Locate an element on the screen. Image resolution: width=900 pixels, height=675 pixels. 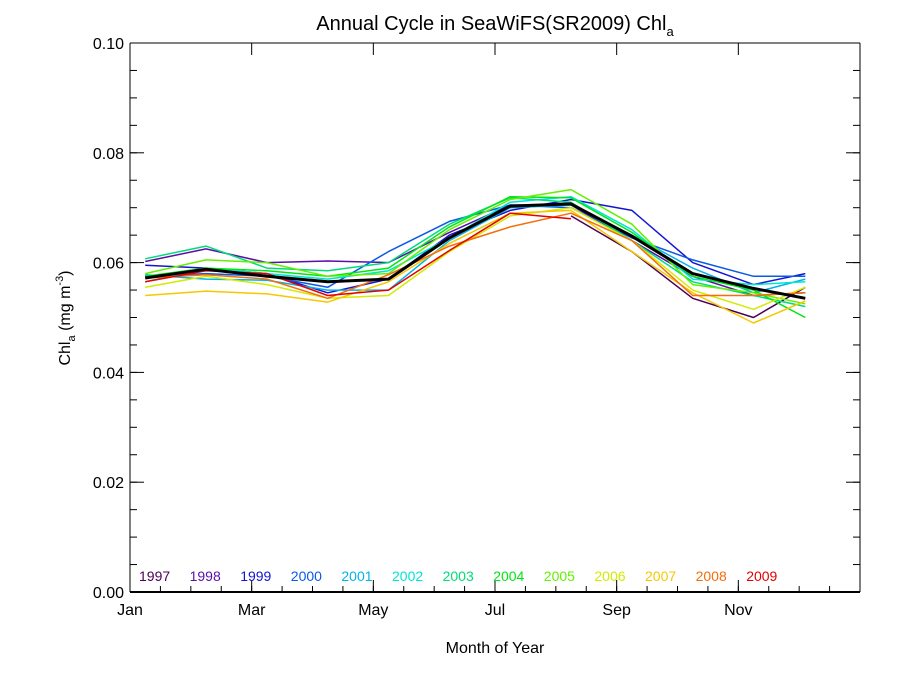
chart-title: Annual Cycle in SeaWiFS(SR2009) Chla is located at coordinates (495, 26).